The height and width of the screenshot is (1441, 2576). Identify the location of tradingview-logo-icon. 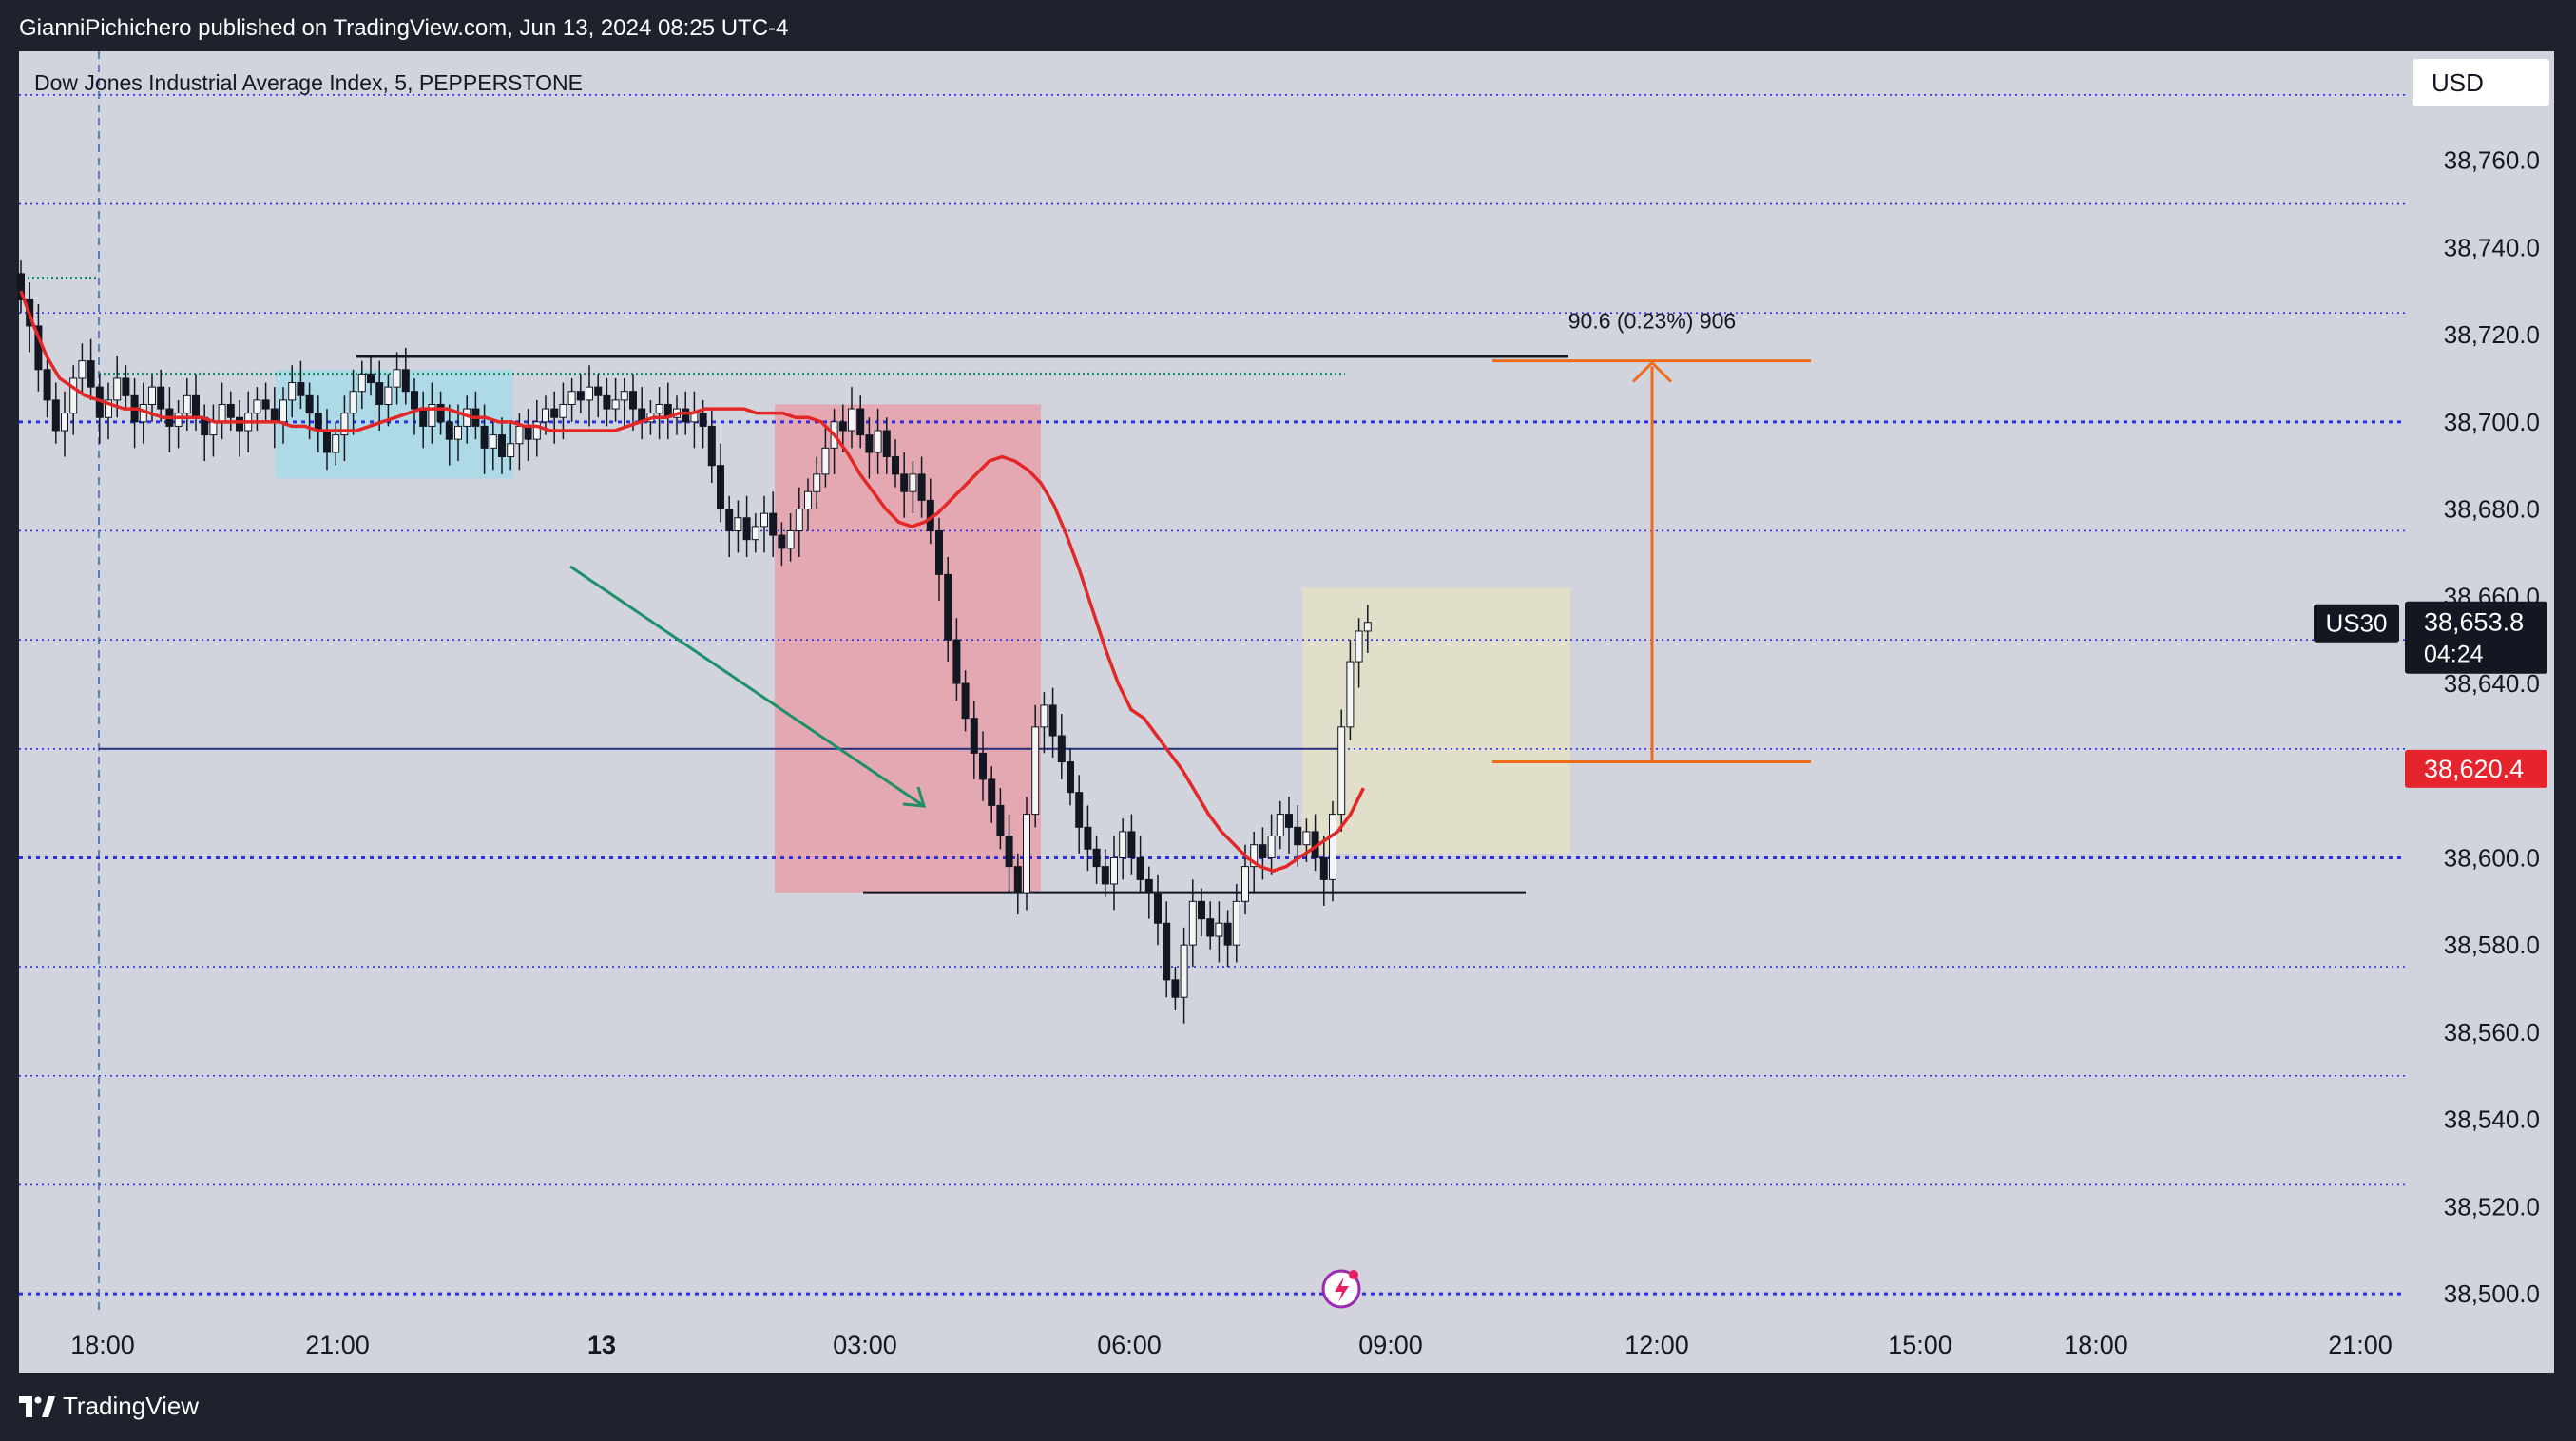
(37, 1406).